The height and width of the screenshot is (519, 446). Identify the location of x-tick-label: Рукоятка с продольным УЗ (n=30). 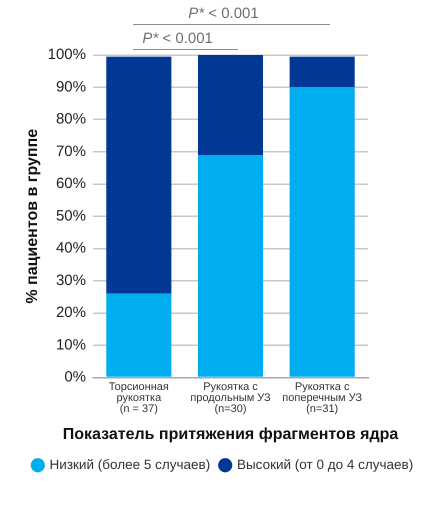
(231, 398).